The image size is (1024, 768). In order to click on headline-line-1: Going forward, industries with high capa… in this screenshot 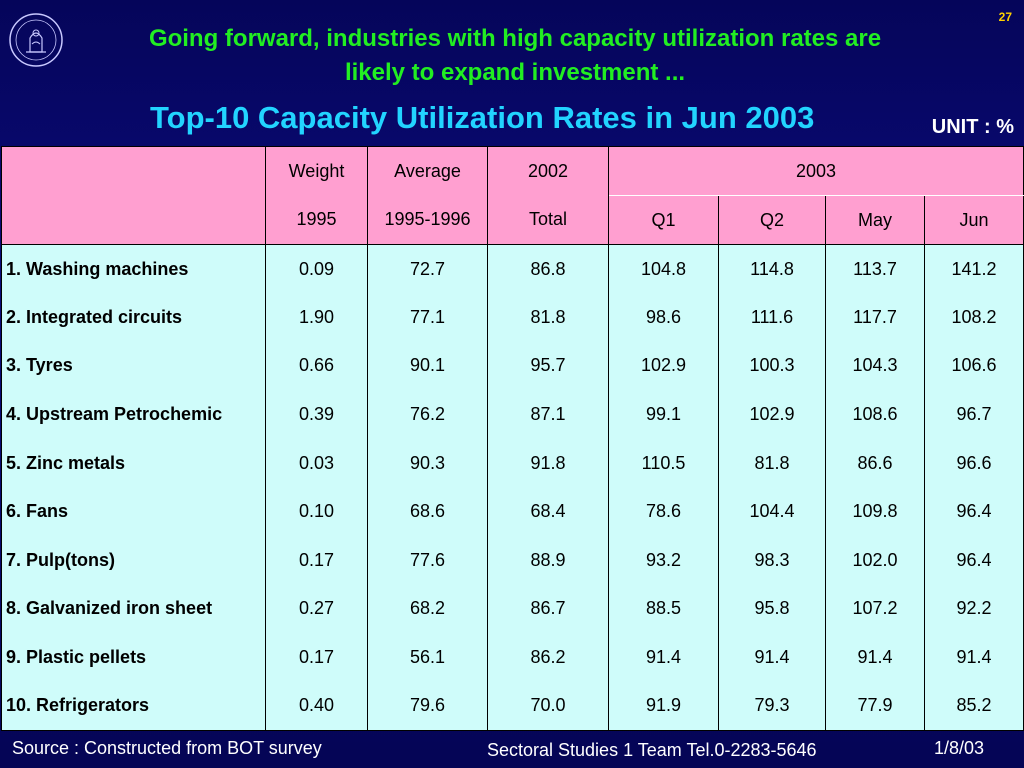, I will do `click(515, 38)`.